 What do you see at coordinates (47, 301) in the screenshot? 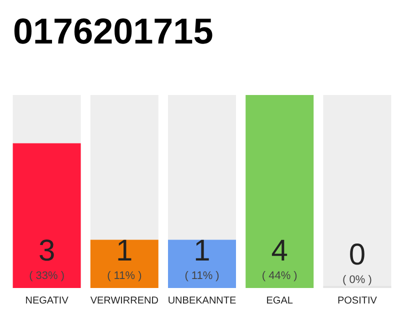
I see `x-tick-label: NEGATIV` at bounding box center [47, 301].